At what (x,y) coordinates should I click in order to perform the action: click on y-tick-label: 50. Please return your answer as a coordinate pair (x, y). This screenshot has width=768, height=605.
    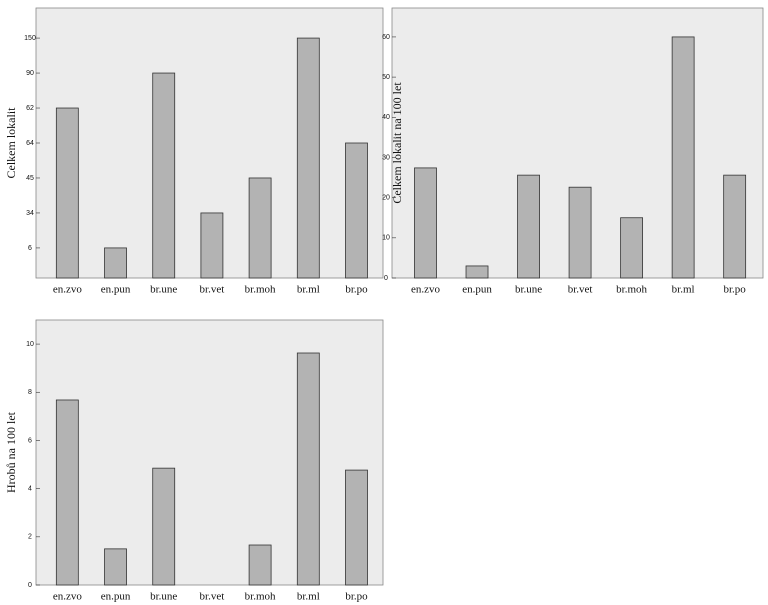
    Looking at the image, I should click on (386, 77).